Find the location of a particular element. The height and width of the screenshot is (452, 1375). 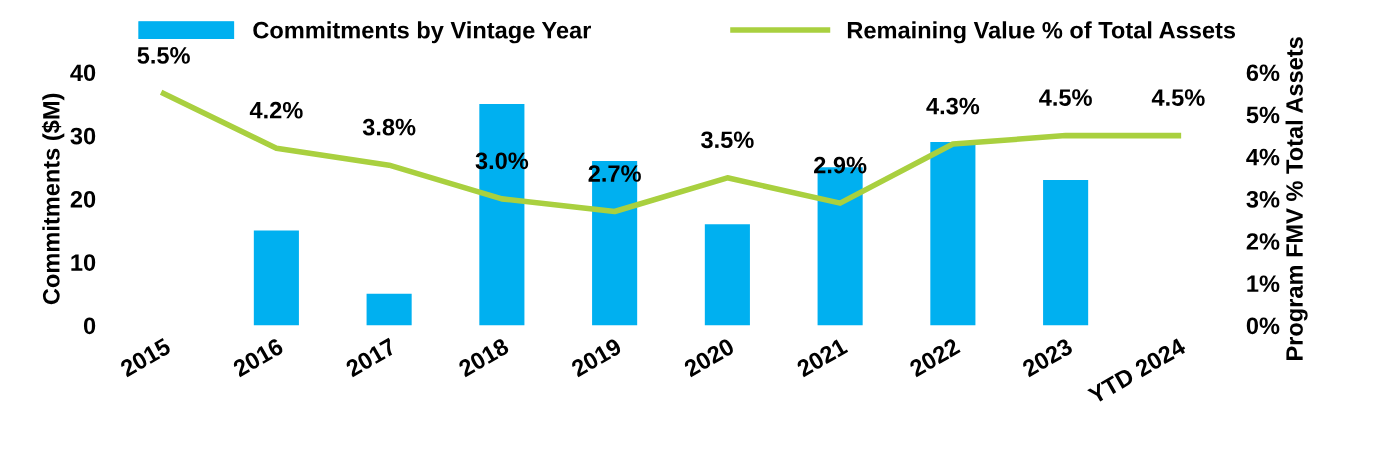

x-tick-label: 2021 is located at coordinates (822, 357).